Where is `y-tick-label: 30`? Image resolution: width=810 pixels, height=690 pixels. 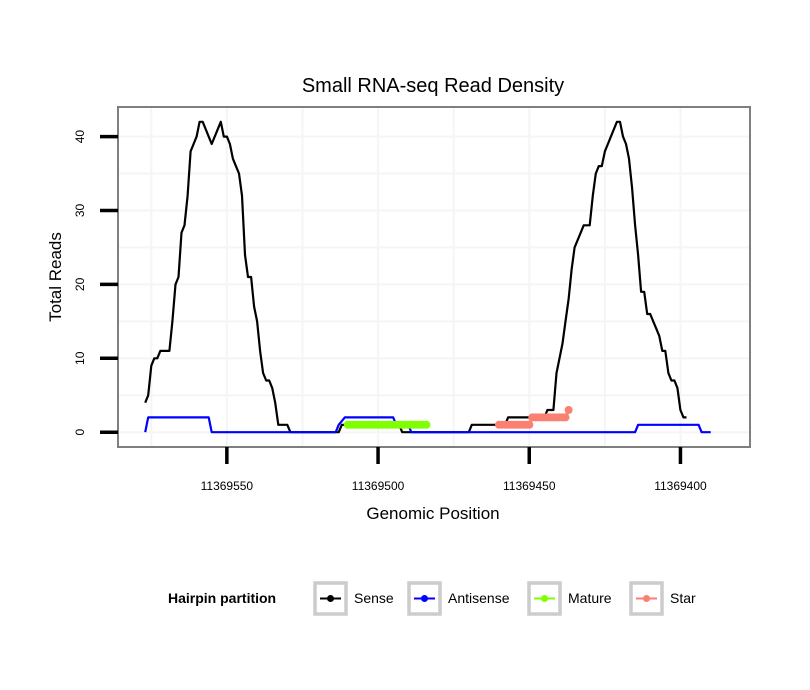
y-tick-label: 30 is located at coordinates (80, 210).